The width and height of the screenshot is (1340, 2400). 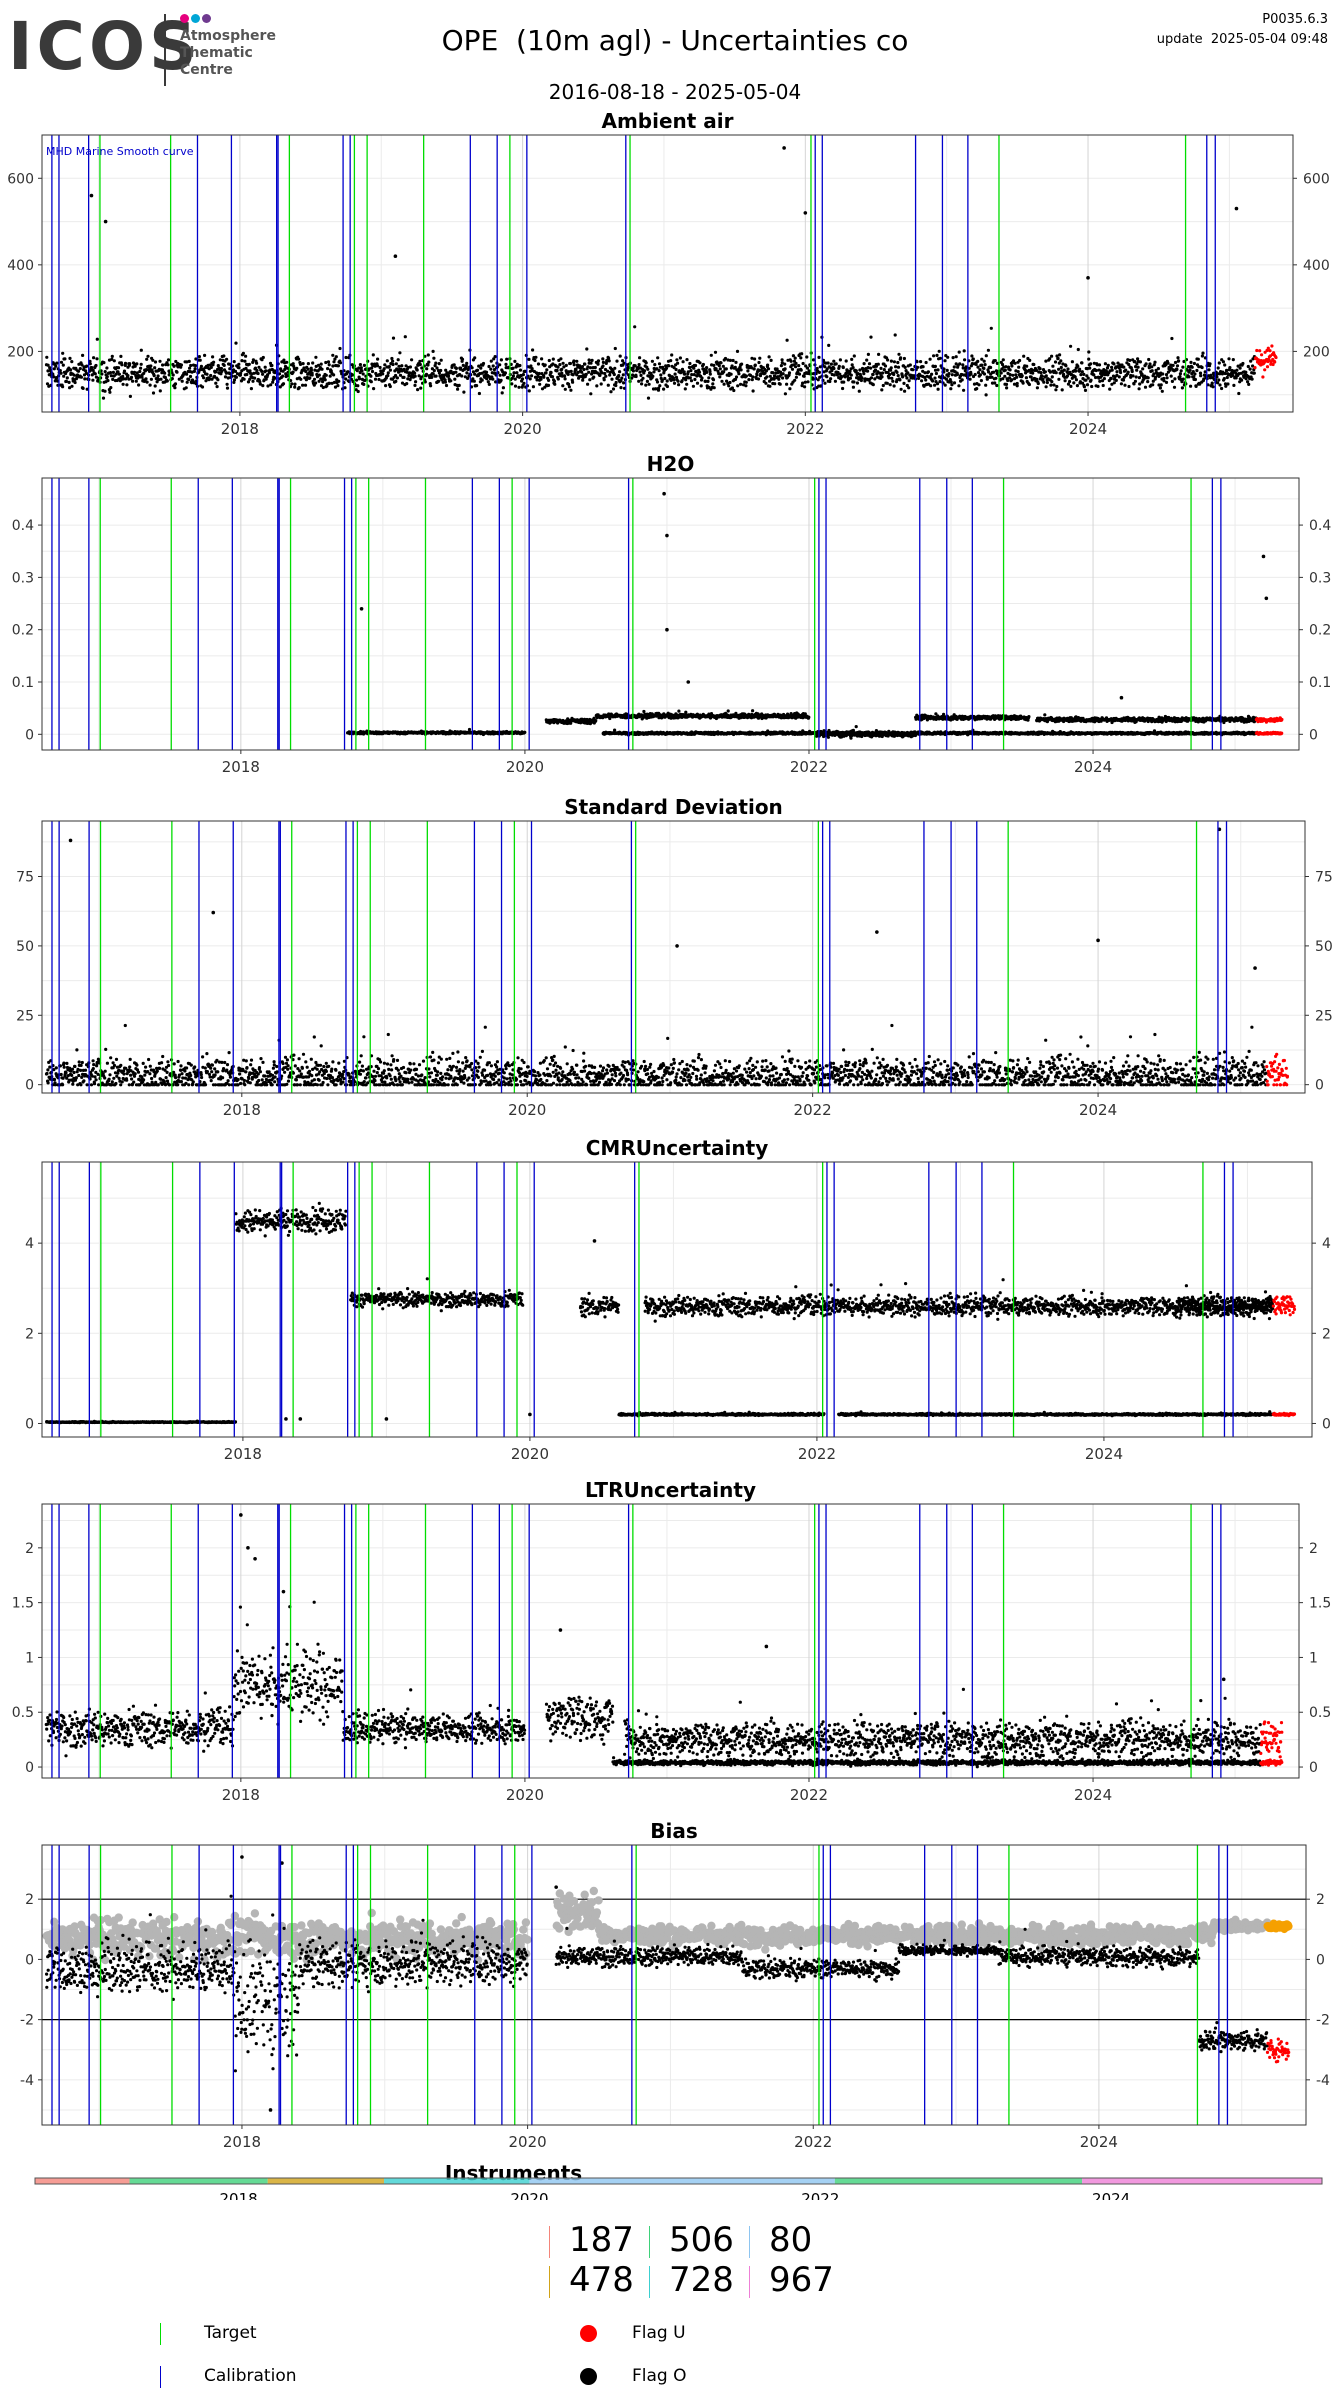 I want to click on chart-annotation: MHD Marine Smooth curve, so click(x=120, y=151).